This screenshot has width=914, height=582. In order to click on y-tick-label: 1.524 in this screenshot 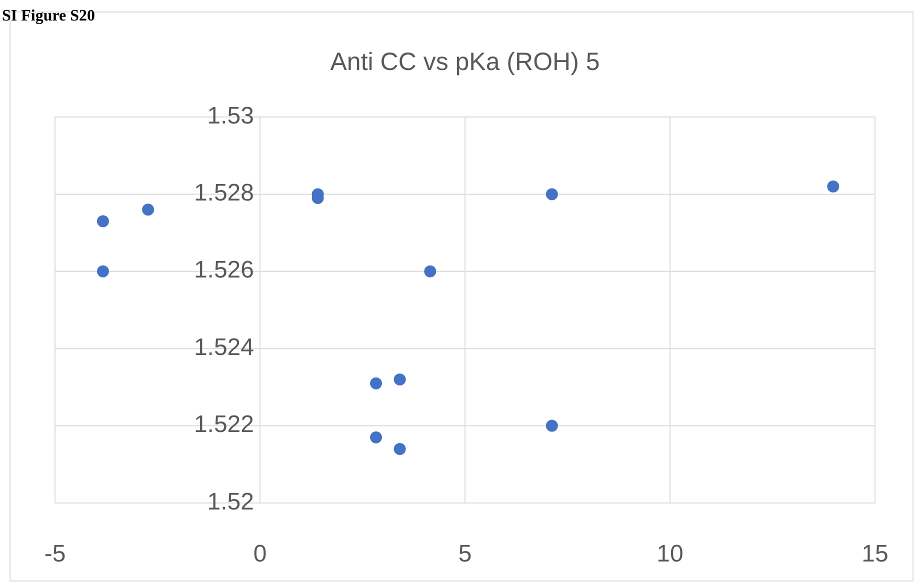, I will do `click(224, 347)`.